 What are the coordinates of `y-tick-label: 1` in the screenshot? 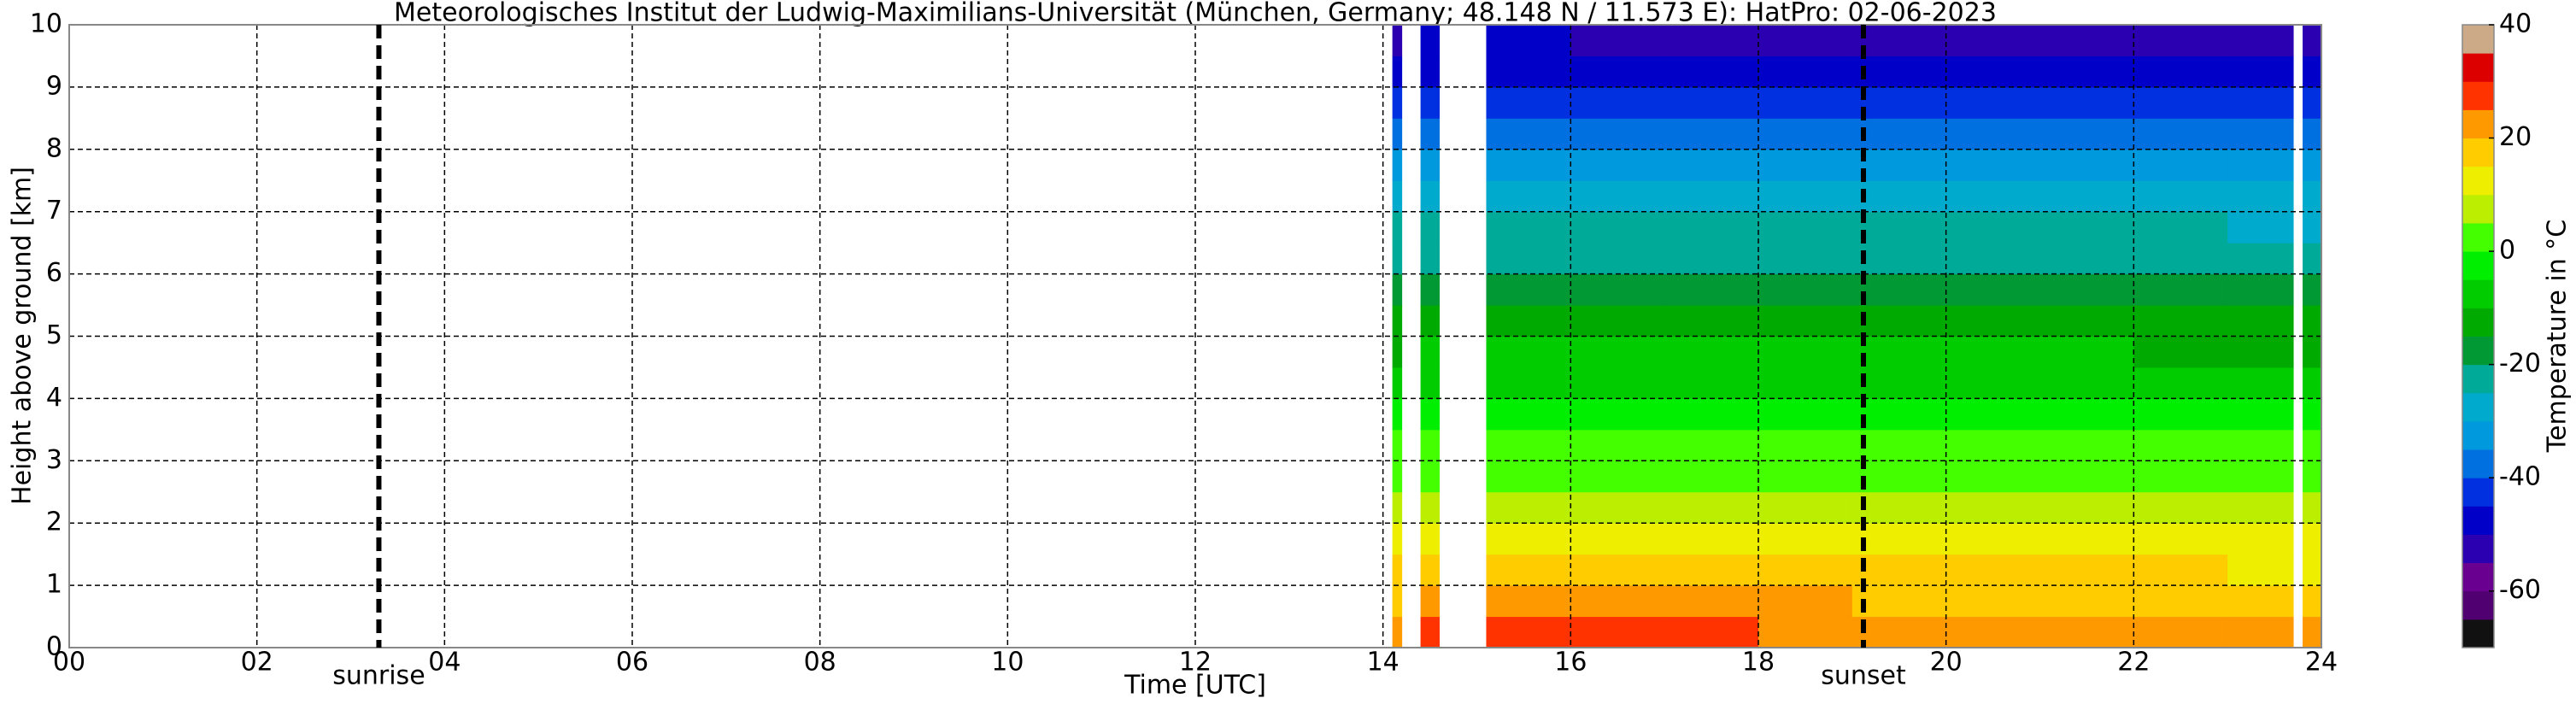 It's located at (54, 585).